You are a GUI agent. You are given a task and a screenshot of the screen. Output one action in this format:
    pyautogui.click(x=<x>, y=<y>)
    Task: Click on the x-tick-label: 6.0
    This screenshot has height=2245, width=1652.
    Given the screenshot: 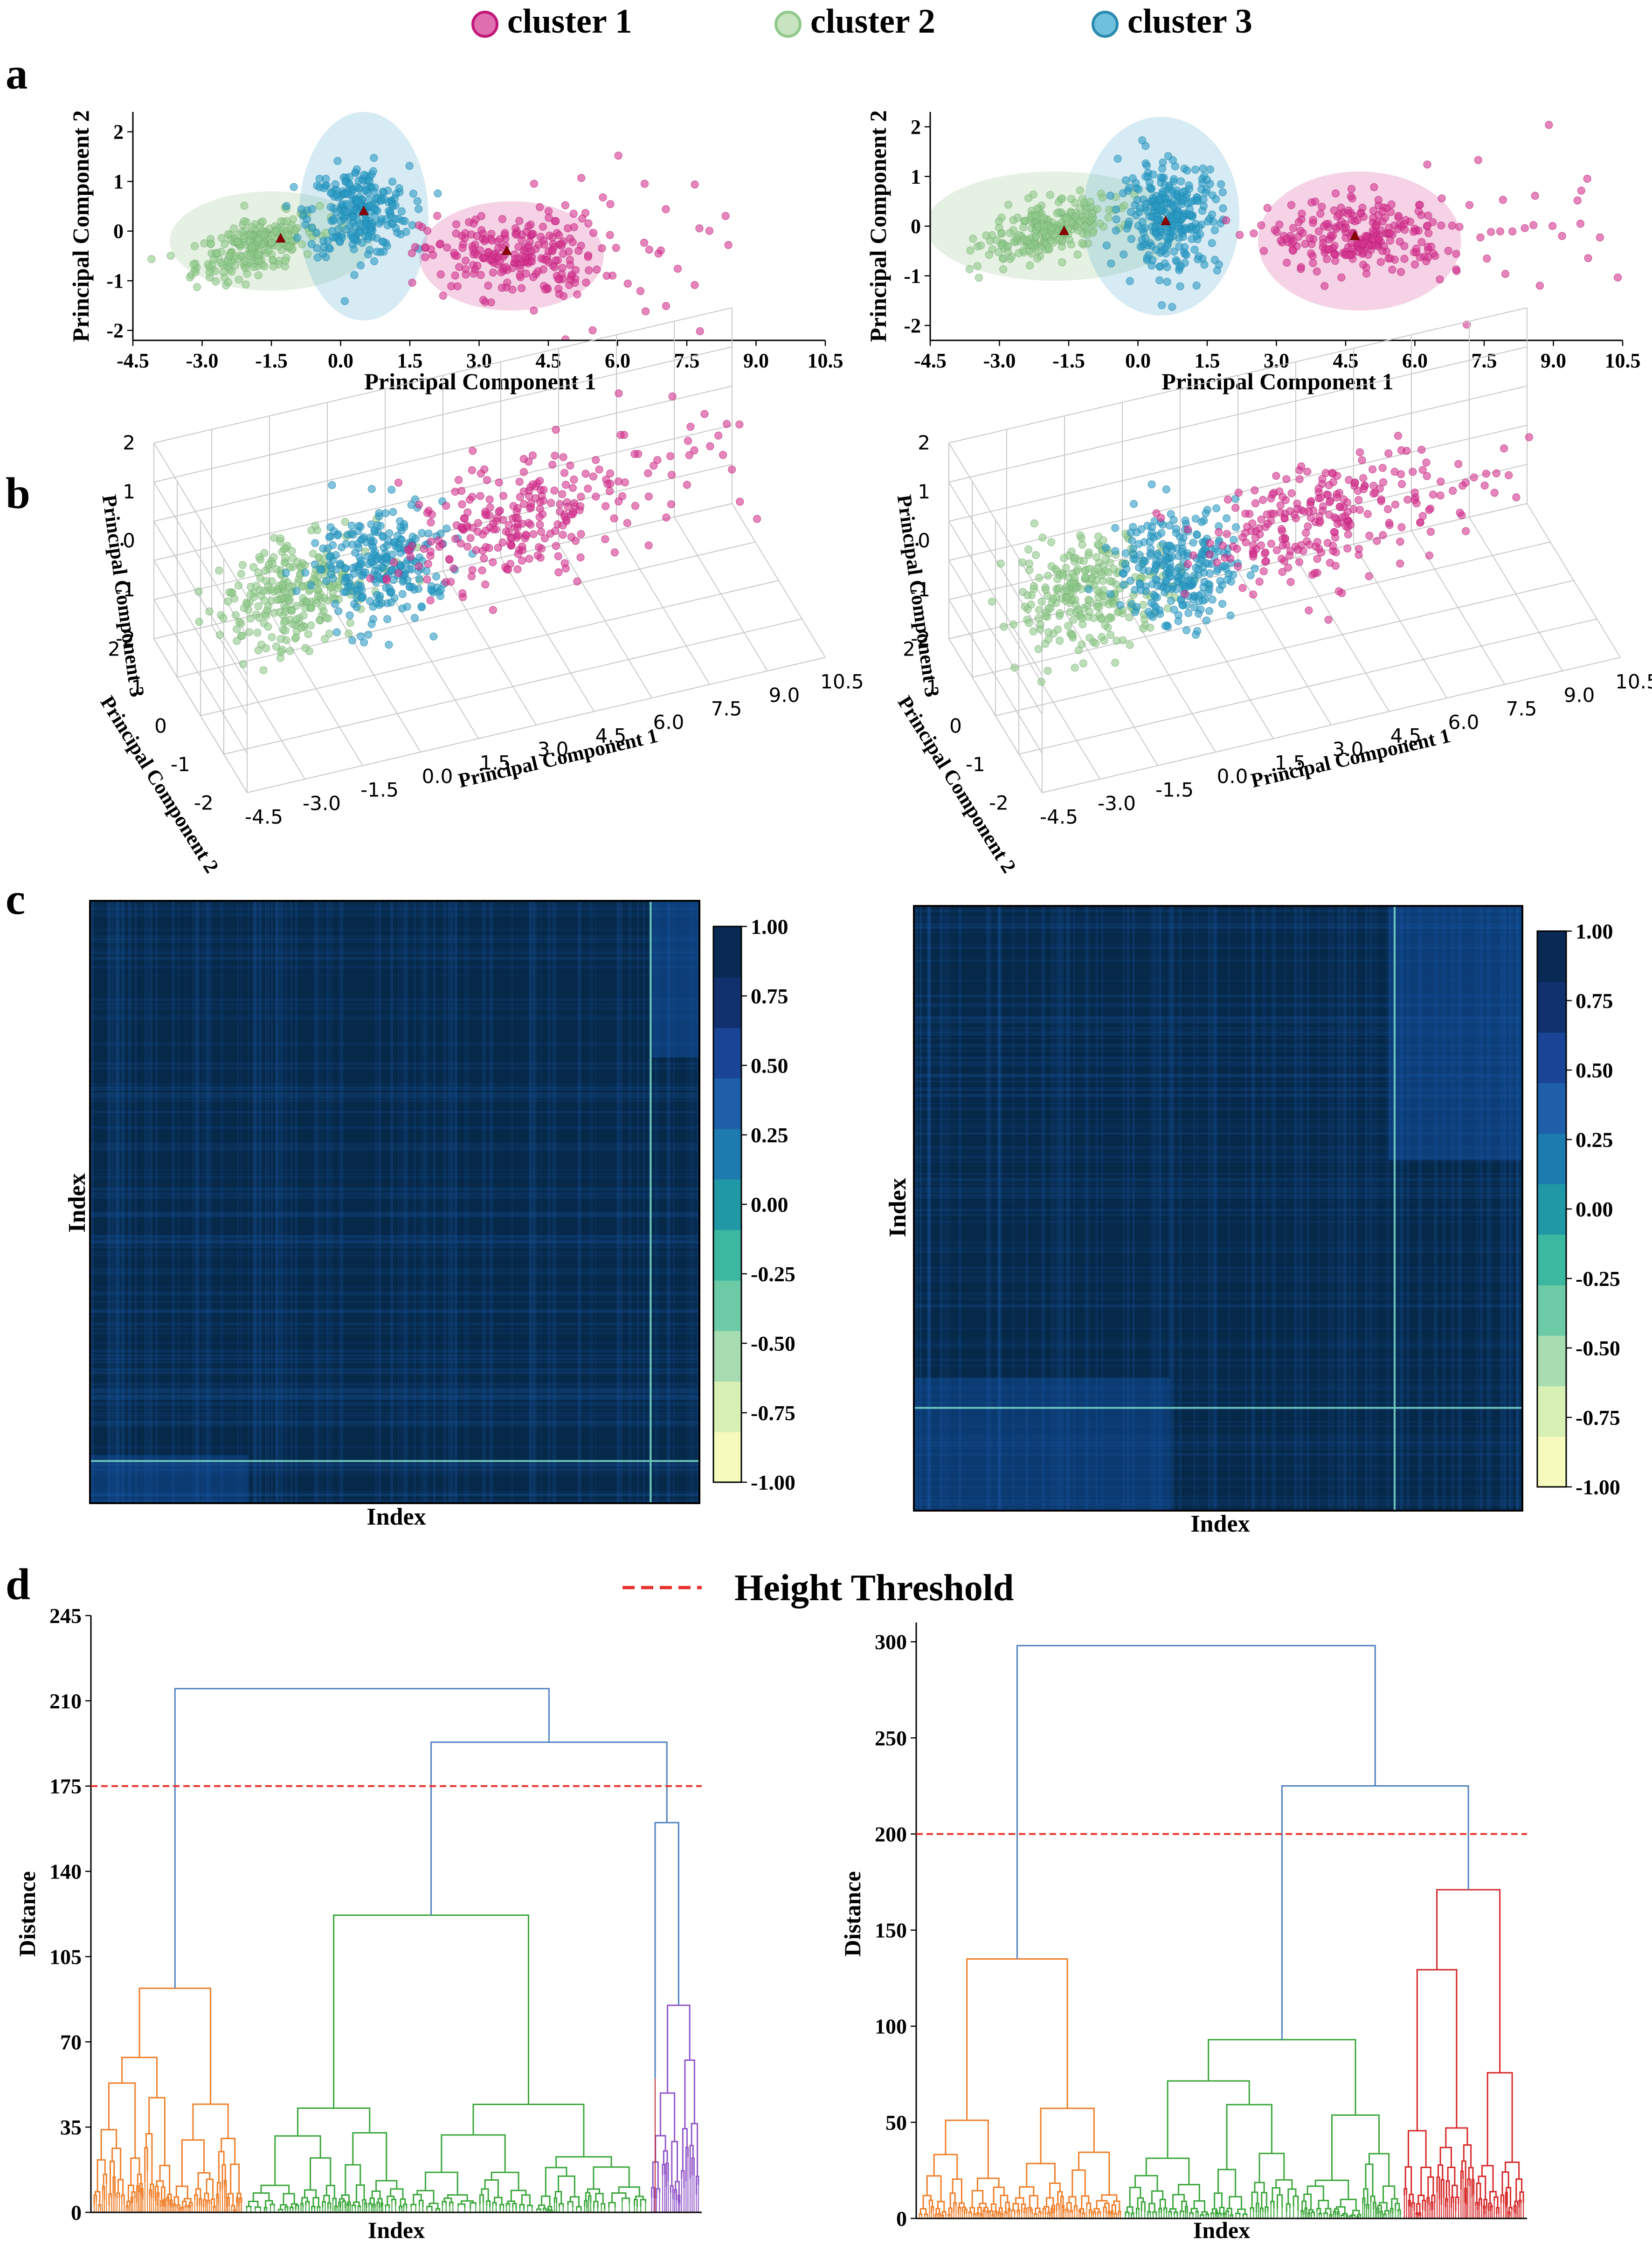 What is the action you would take?
    pyautogui.click(x=668, y=722)
    